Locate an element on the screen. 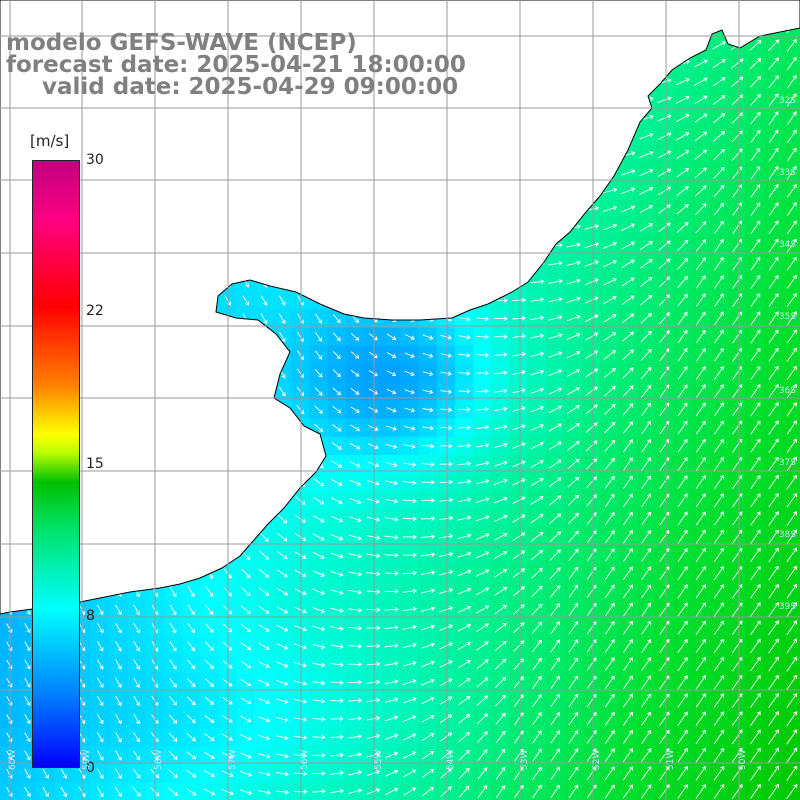  lon-label: 60W is located at coordinates (13, 759).